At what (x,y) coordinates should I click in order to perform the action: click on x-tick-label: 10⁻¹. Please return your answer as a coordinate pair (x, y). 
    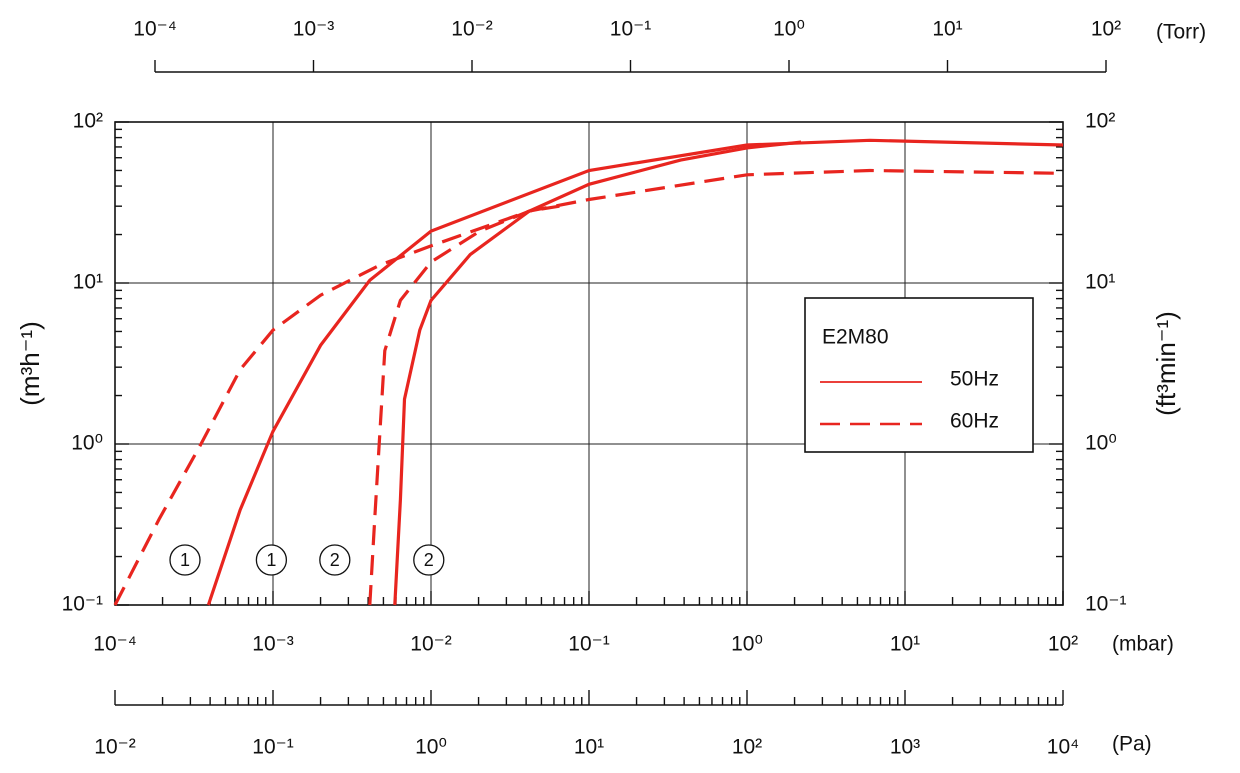
    Looking at the image, I should click on (588, 644).